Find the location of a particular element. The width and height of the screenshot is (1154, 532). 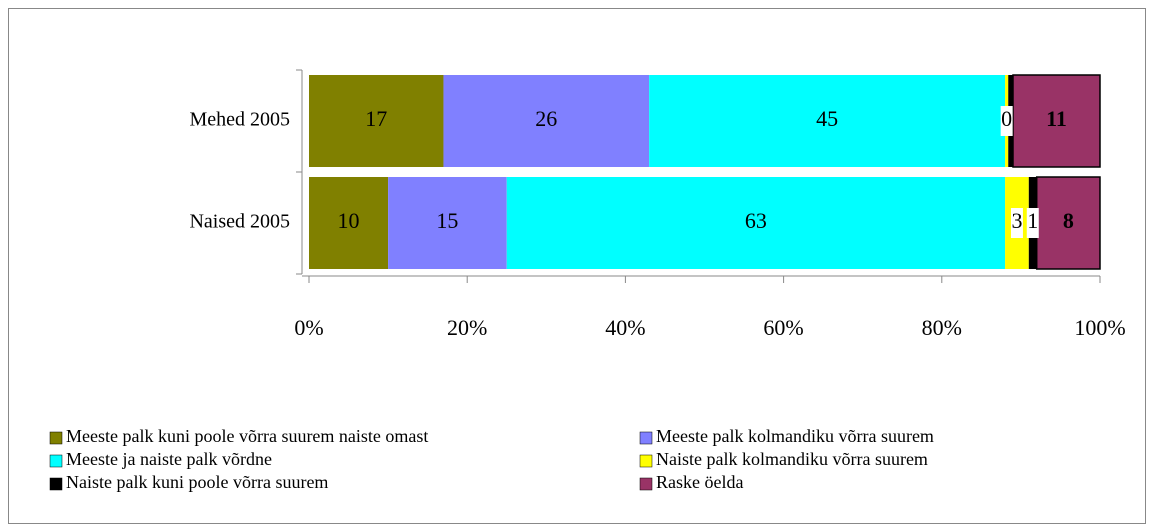

data-label: 10 is located at coordinates (349, 220).